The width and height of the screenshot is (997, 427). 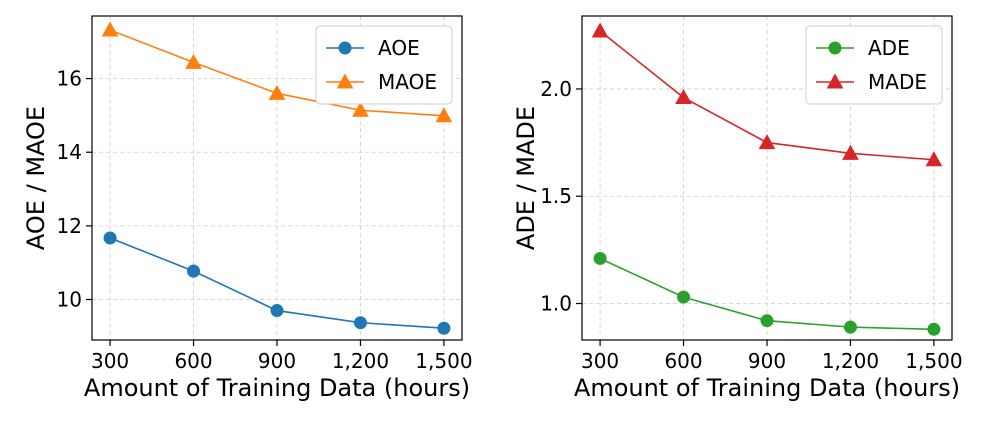 I want to click on left-x-tick-label: 900, so click(x=277, y=361).